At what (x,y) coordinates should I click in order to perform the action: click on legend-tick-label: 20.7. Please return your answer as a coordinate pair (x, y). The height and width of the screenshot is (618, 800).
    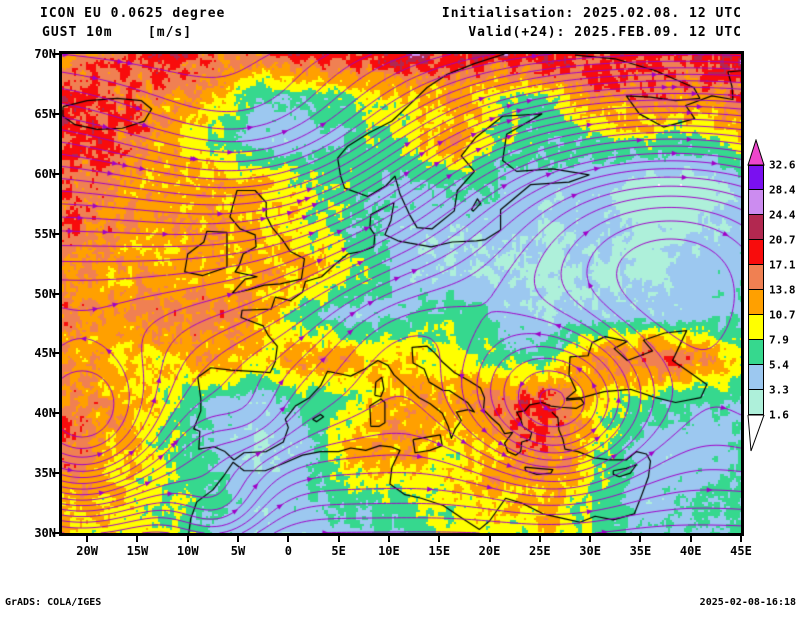
    Looking at the image, I should click on (782, 240).